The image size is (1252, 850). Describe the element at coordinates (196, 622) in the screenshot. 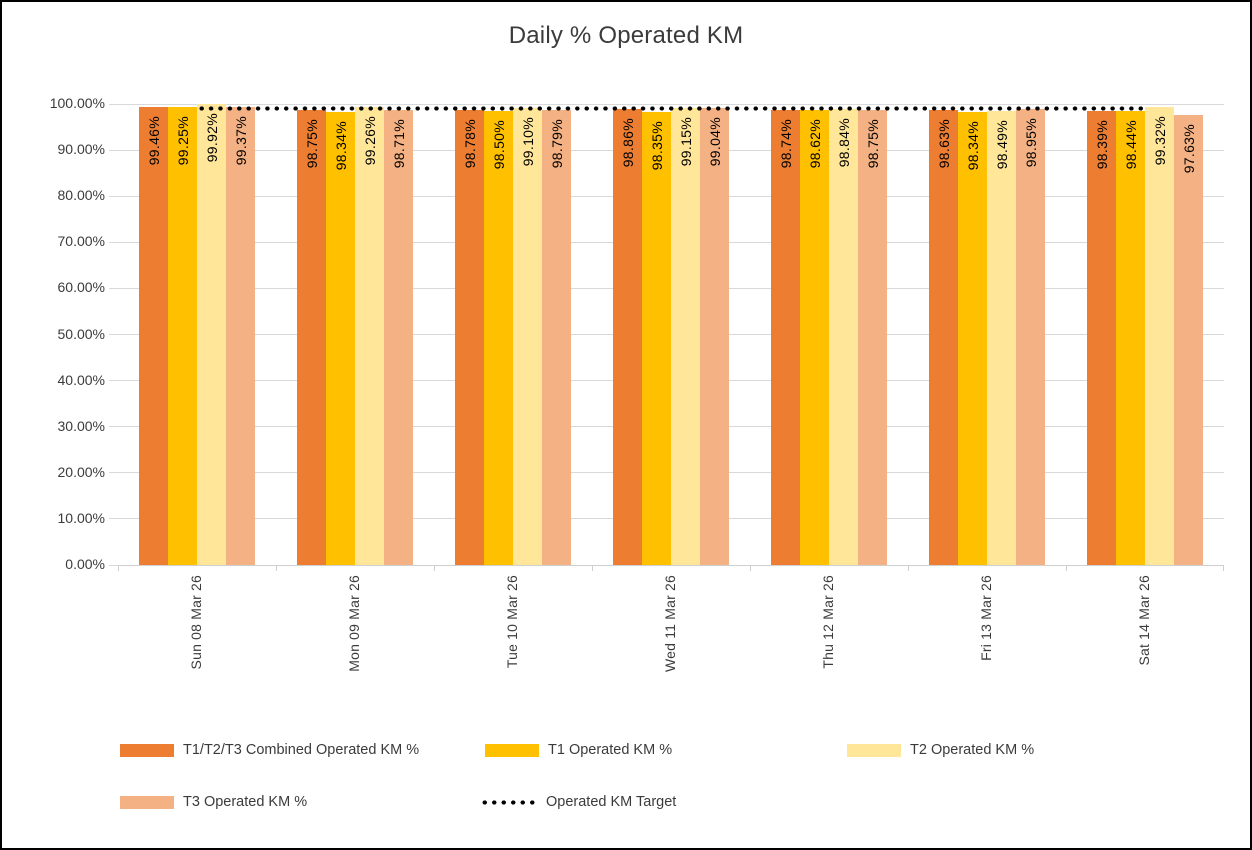

I see `x-axis-label: Sun 08 Mar 26` at that location.